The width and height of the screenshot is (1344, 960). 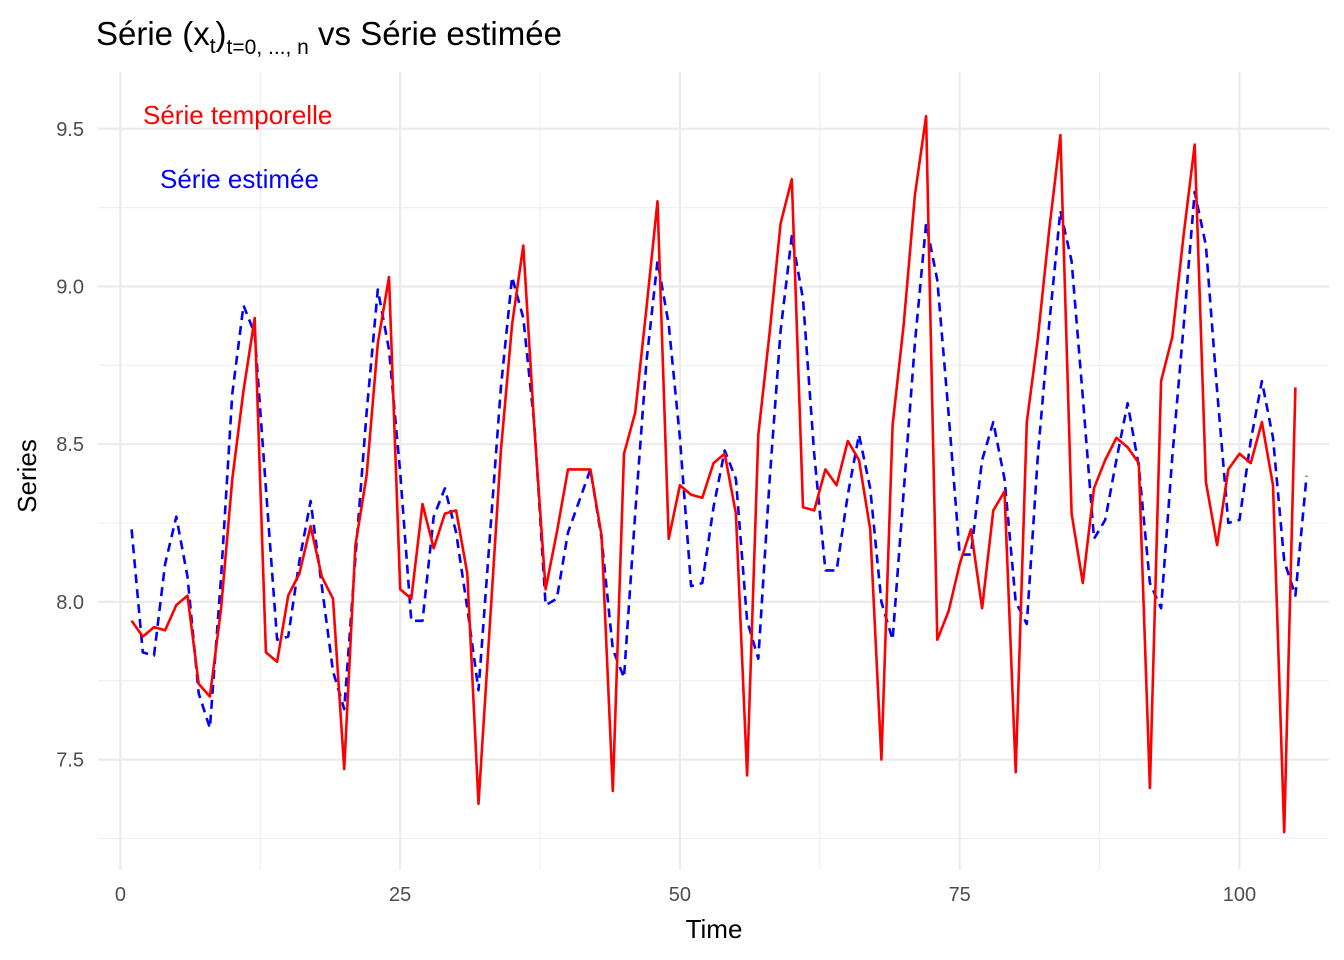 I want to click on title-subscript: t=0, ..., n, so click(x=268, y=47).